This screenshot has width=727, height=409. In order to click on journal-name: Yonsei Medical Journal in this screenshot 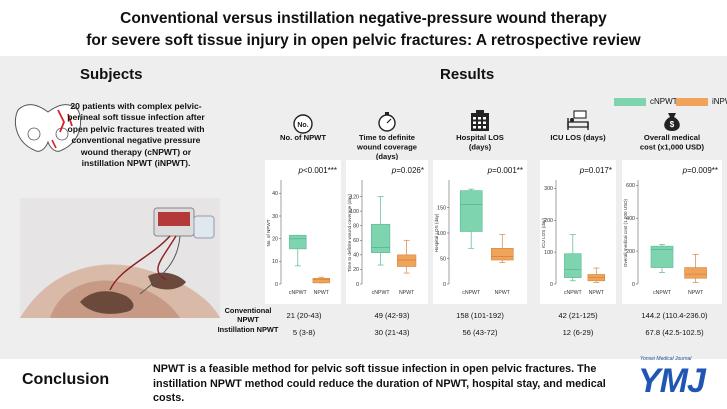, I will do `click(666, 359)`.